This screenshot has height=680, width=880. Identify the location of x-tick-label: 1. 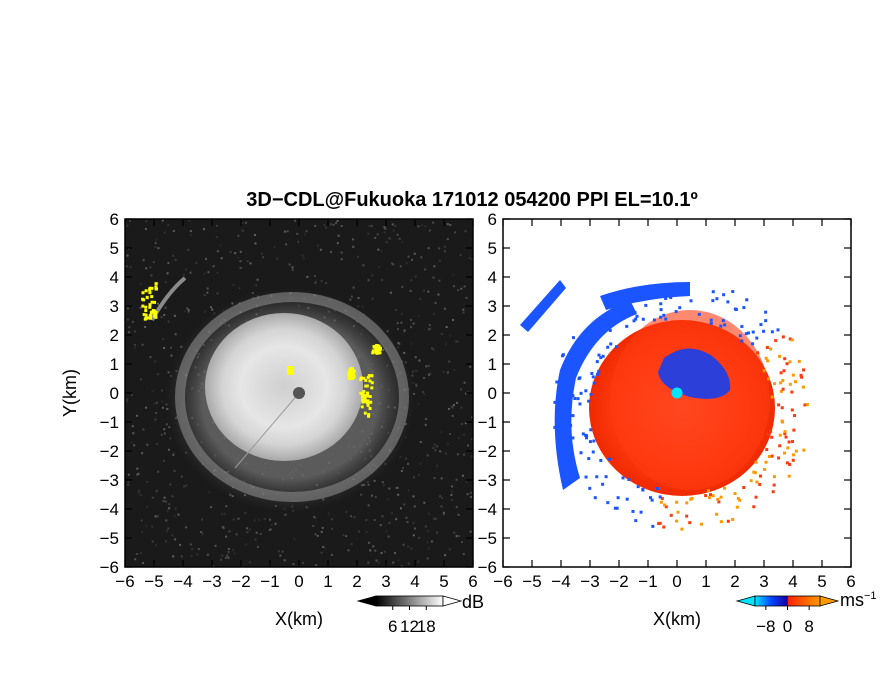
(327, 581).